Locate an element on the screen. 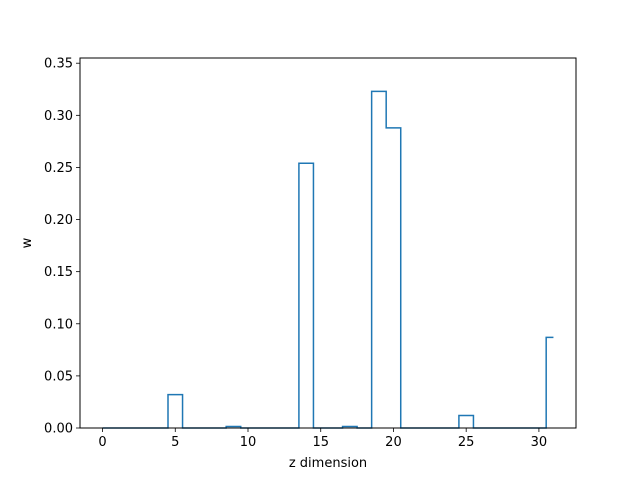 The height and width of the screenshot is (480, 640). y-tick-label: 0.20 is located at coordinates (58, 220).